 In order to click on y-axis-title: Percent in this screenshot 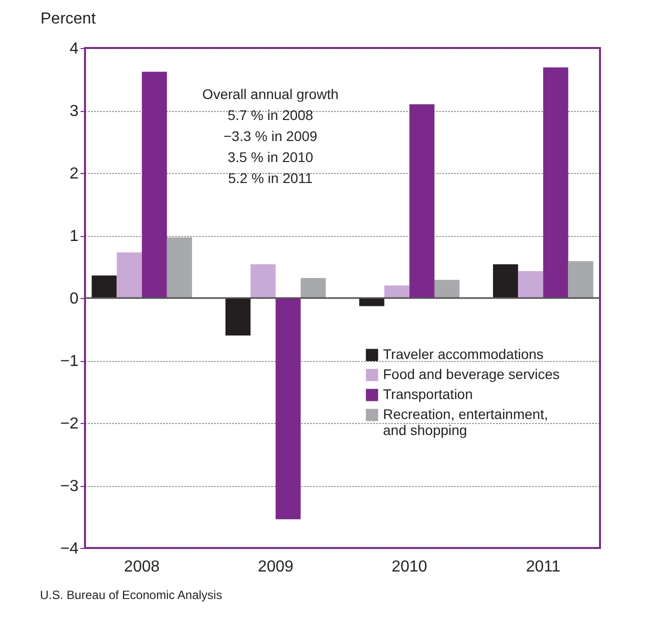, I will do `click(68, 19)`.